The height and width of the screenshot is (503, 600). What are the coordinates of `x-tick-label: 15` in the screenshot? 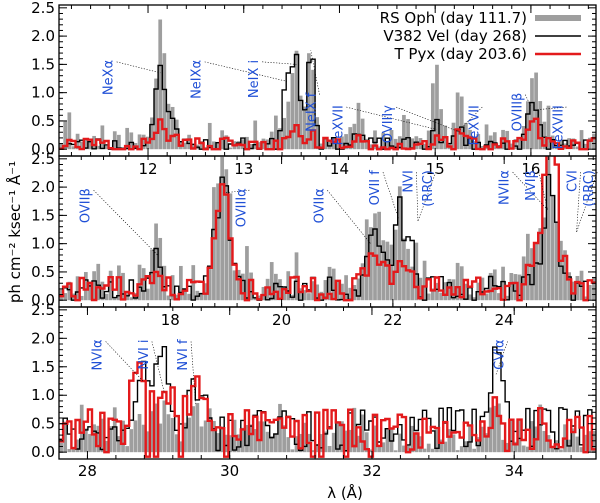 It's located at (435, 169).